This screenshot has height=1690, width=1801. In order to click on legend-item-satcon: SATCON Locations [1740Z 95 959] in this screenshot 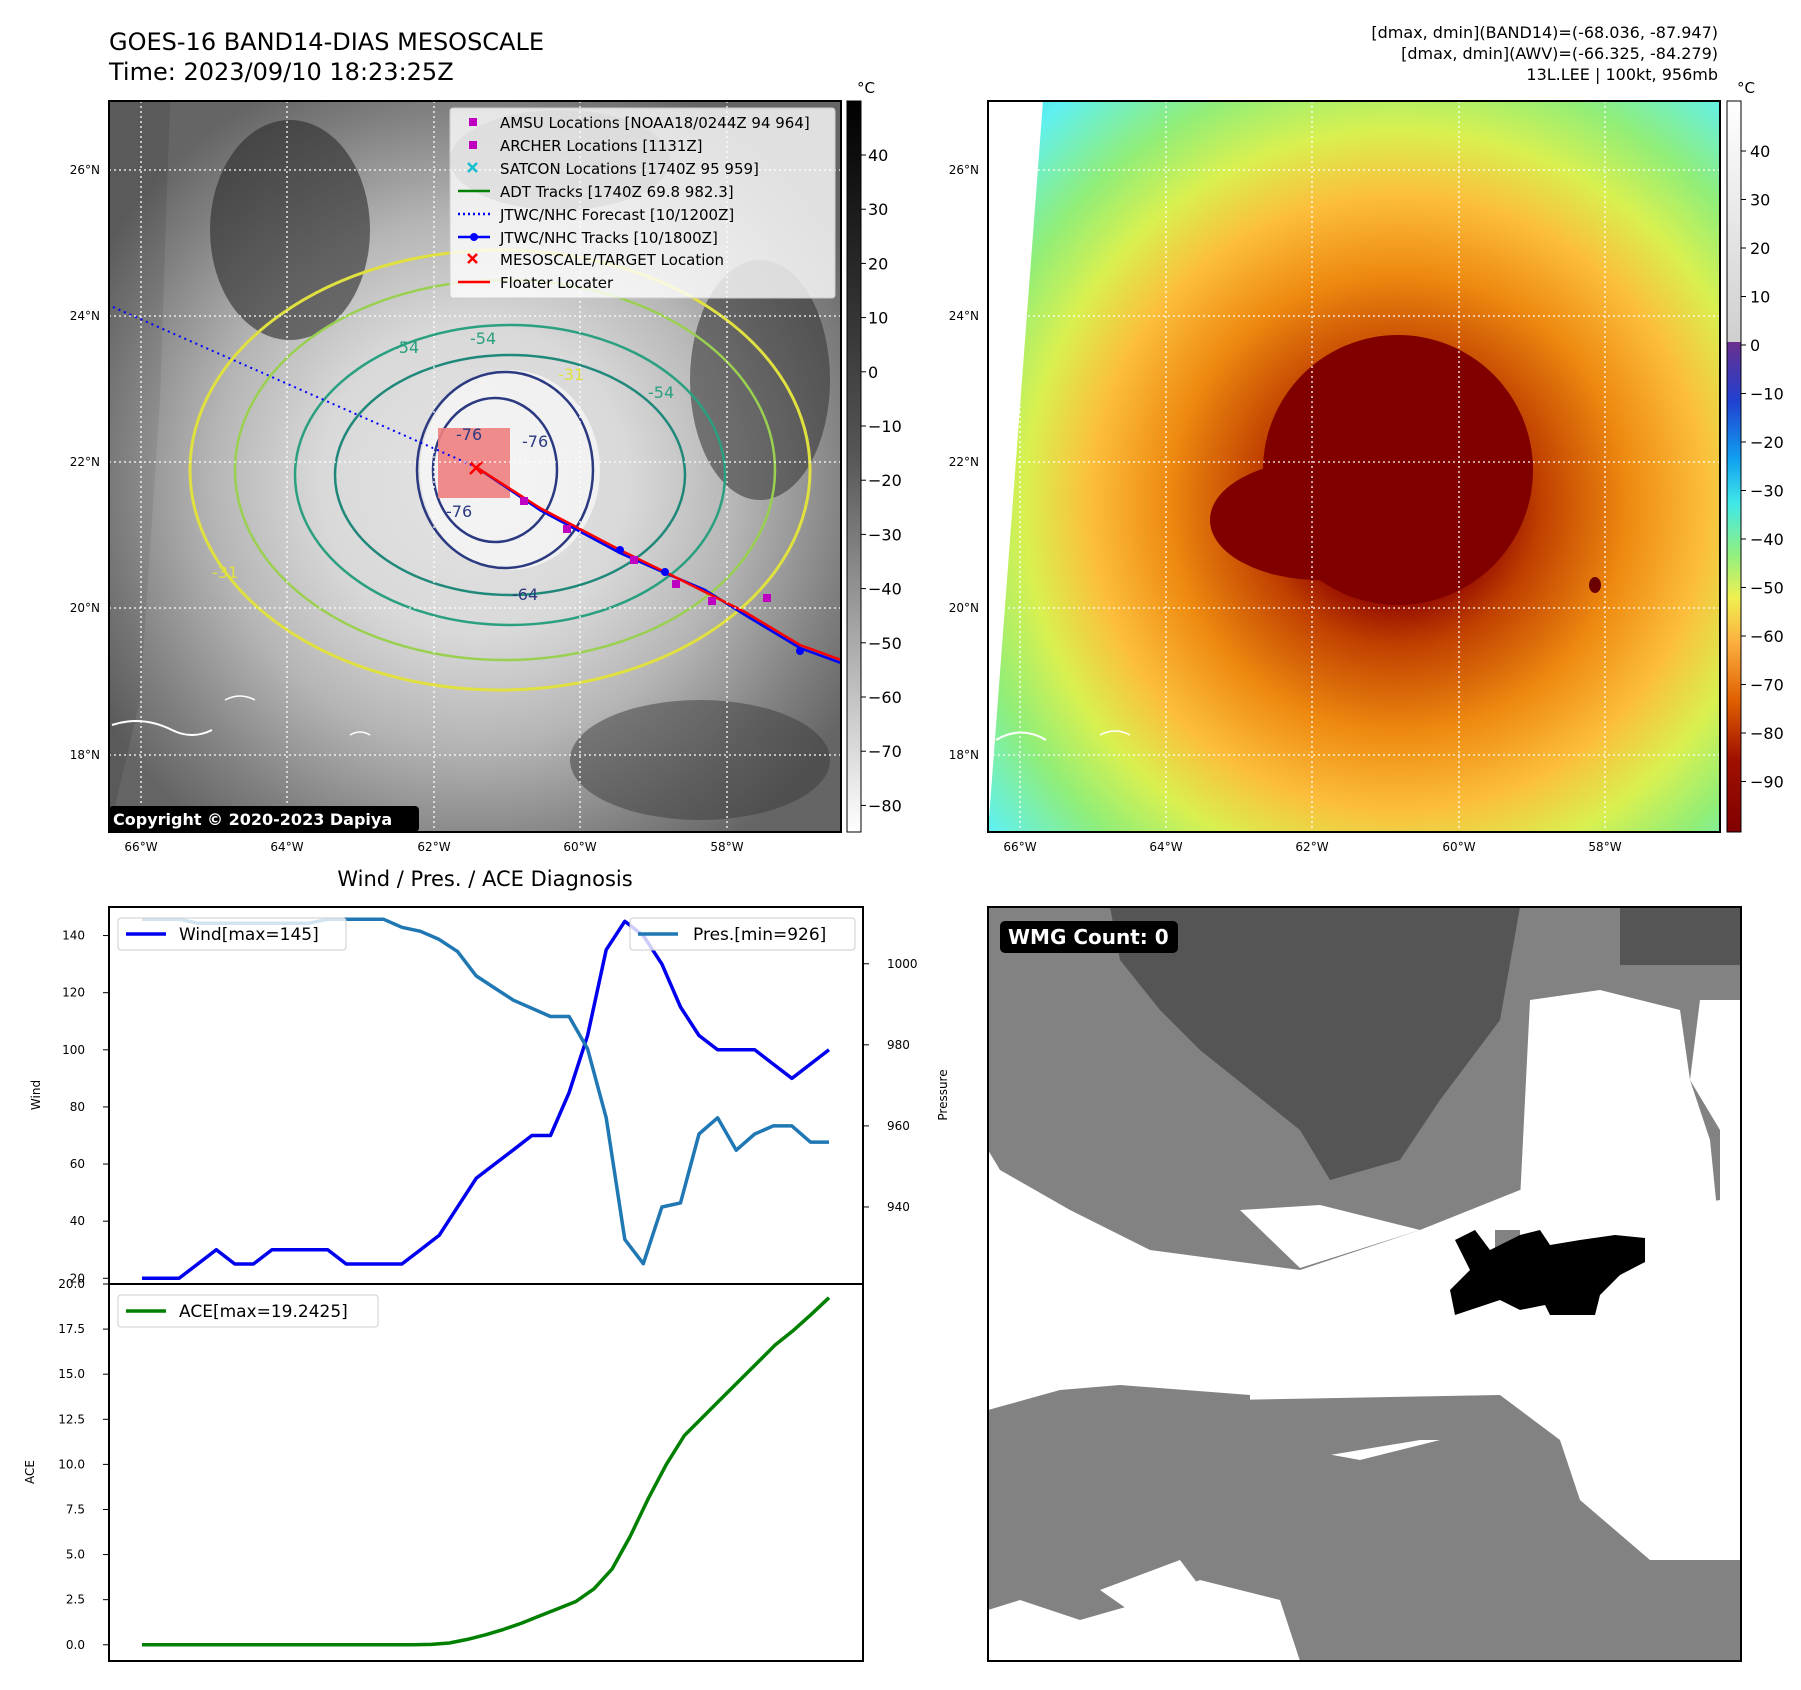, I will do `click(629, 169)`.